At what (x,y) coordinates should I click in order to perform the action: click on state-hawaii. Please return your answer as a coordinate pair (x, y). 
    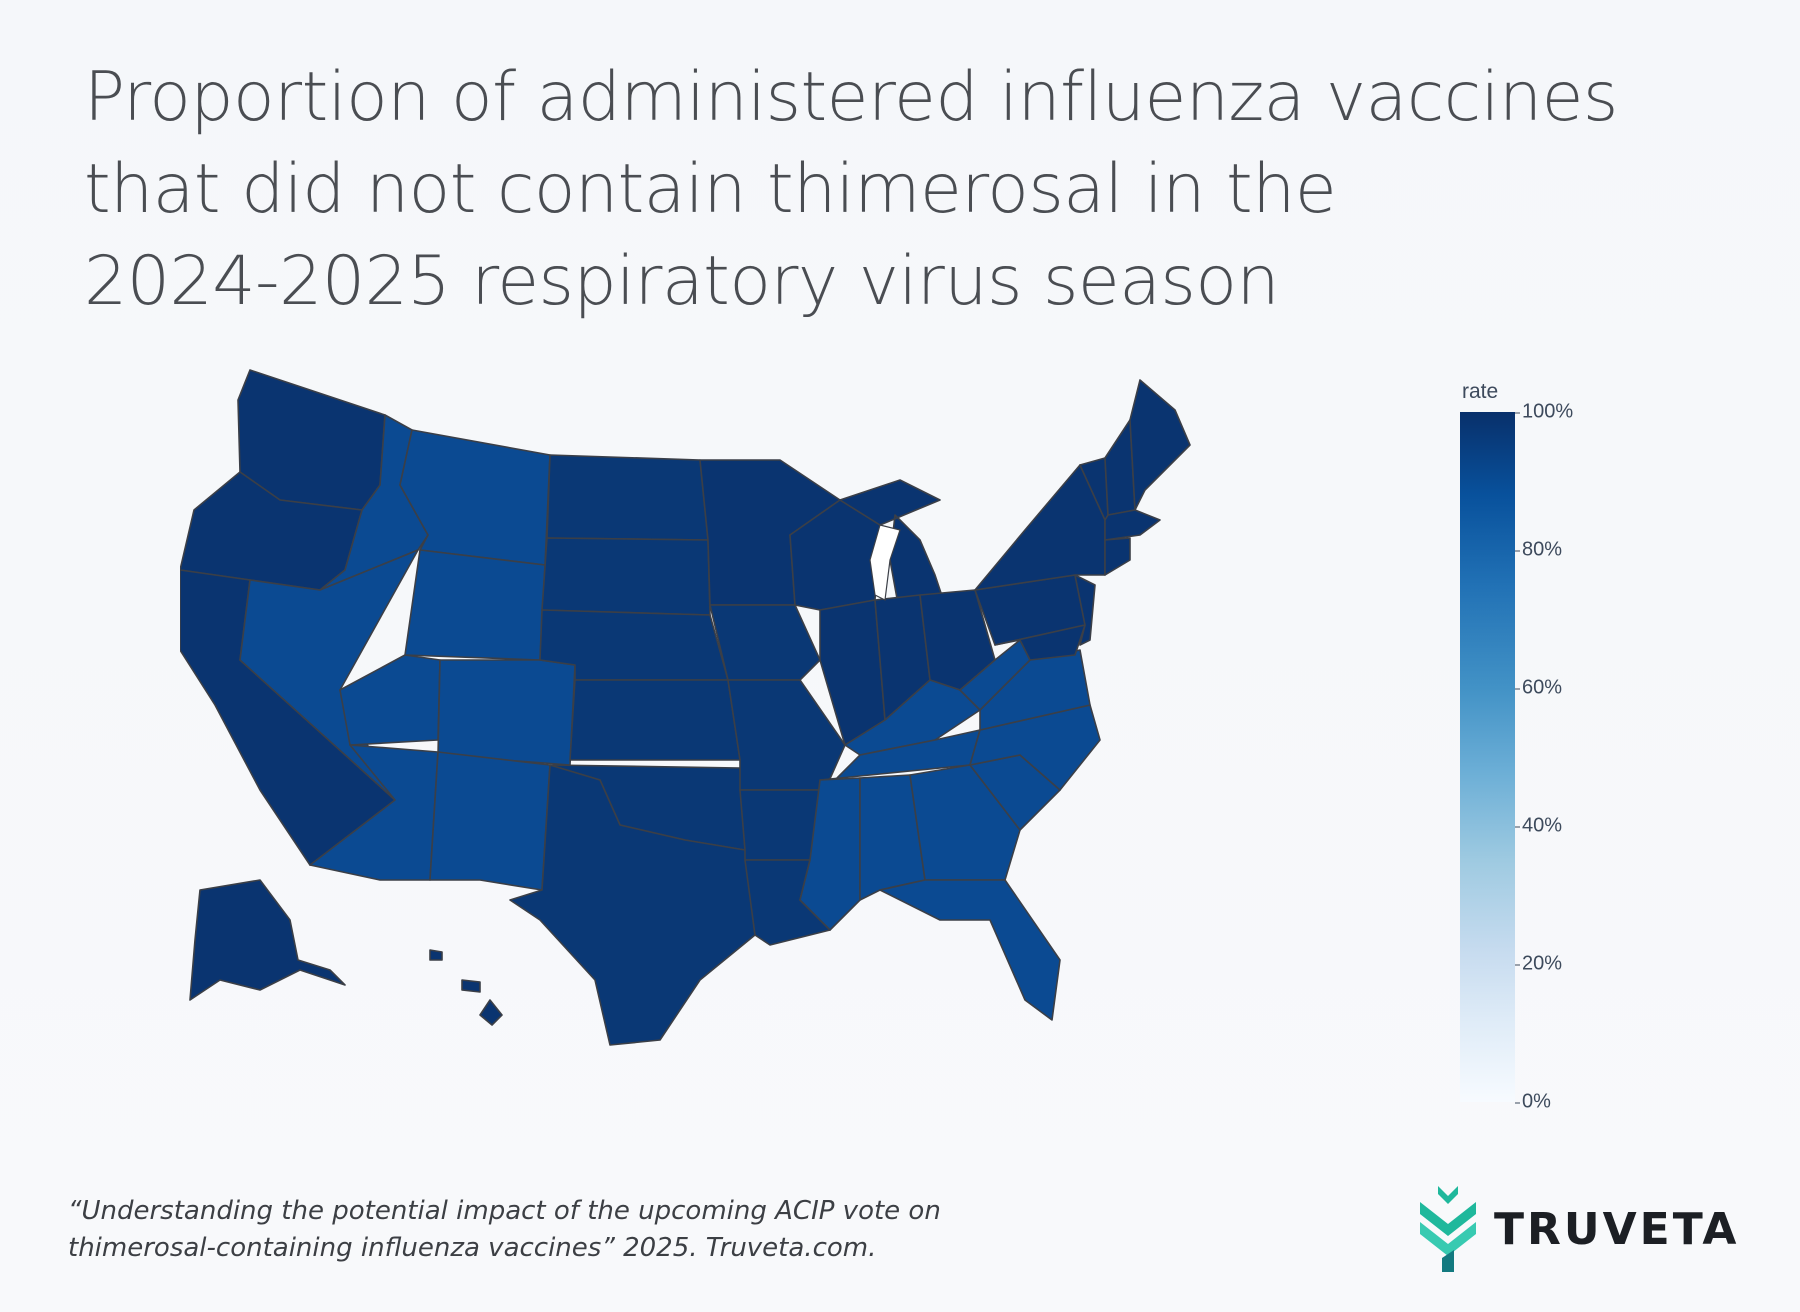
    Looking at the image, I should click on (466, 987).